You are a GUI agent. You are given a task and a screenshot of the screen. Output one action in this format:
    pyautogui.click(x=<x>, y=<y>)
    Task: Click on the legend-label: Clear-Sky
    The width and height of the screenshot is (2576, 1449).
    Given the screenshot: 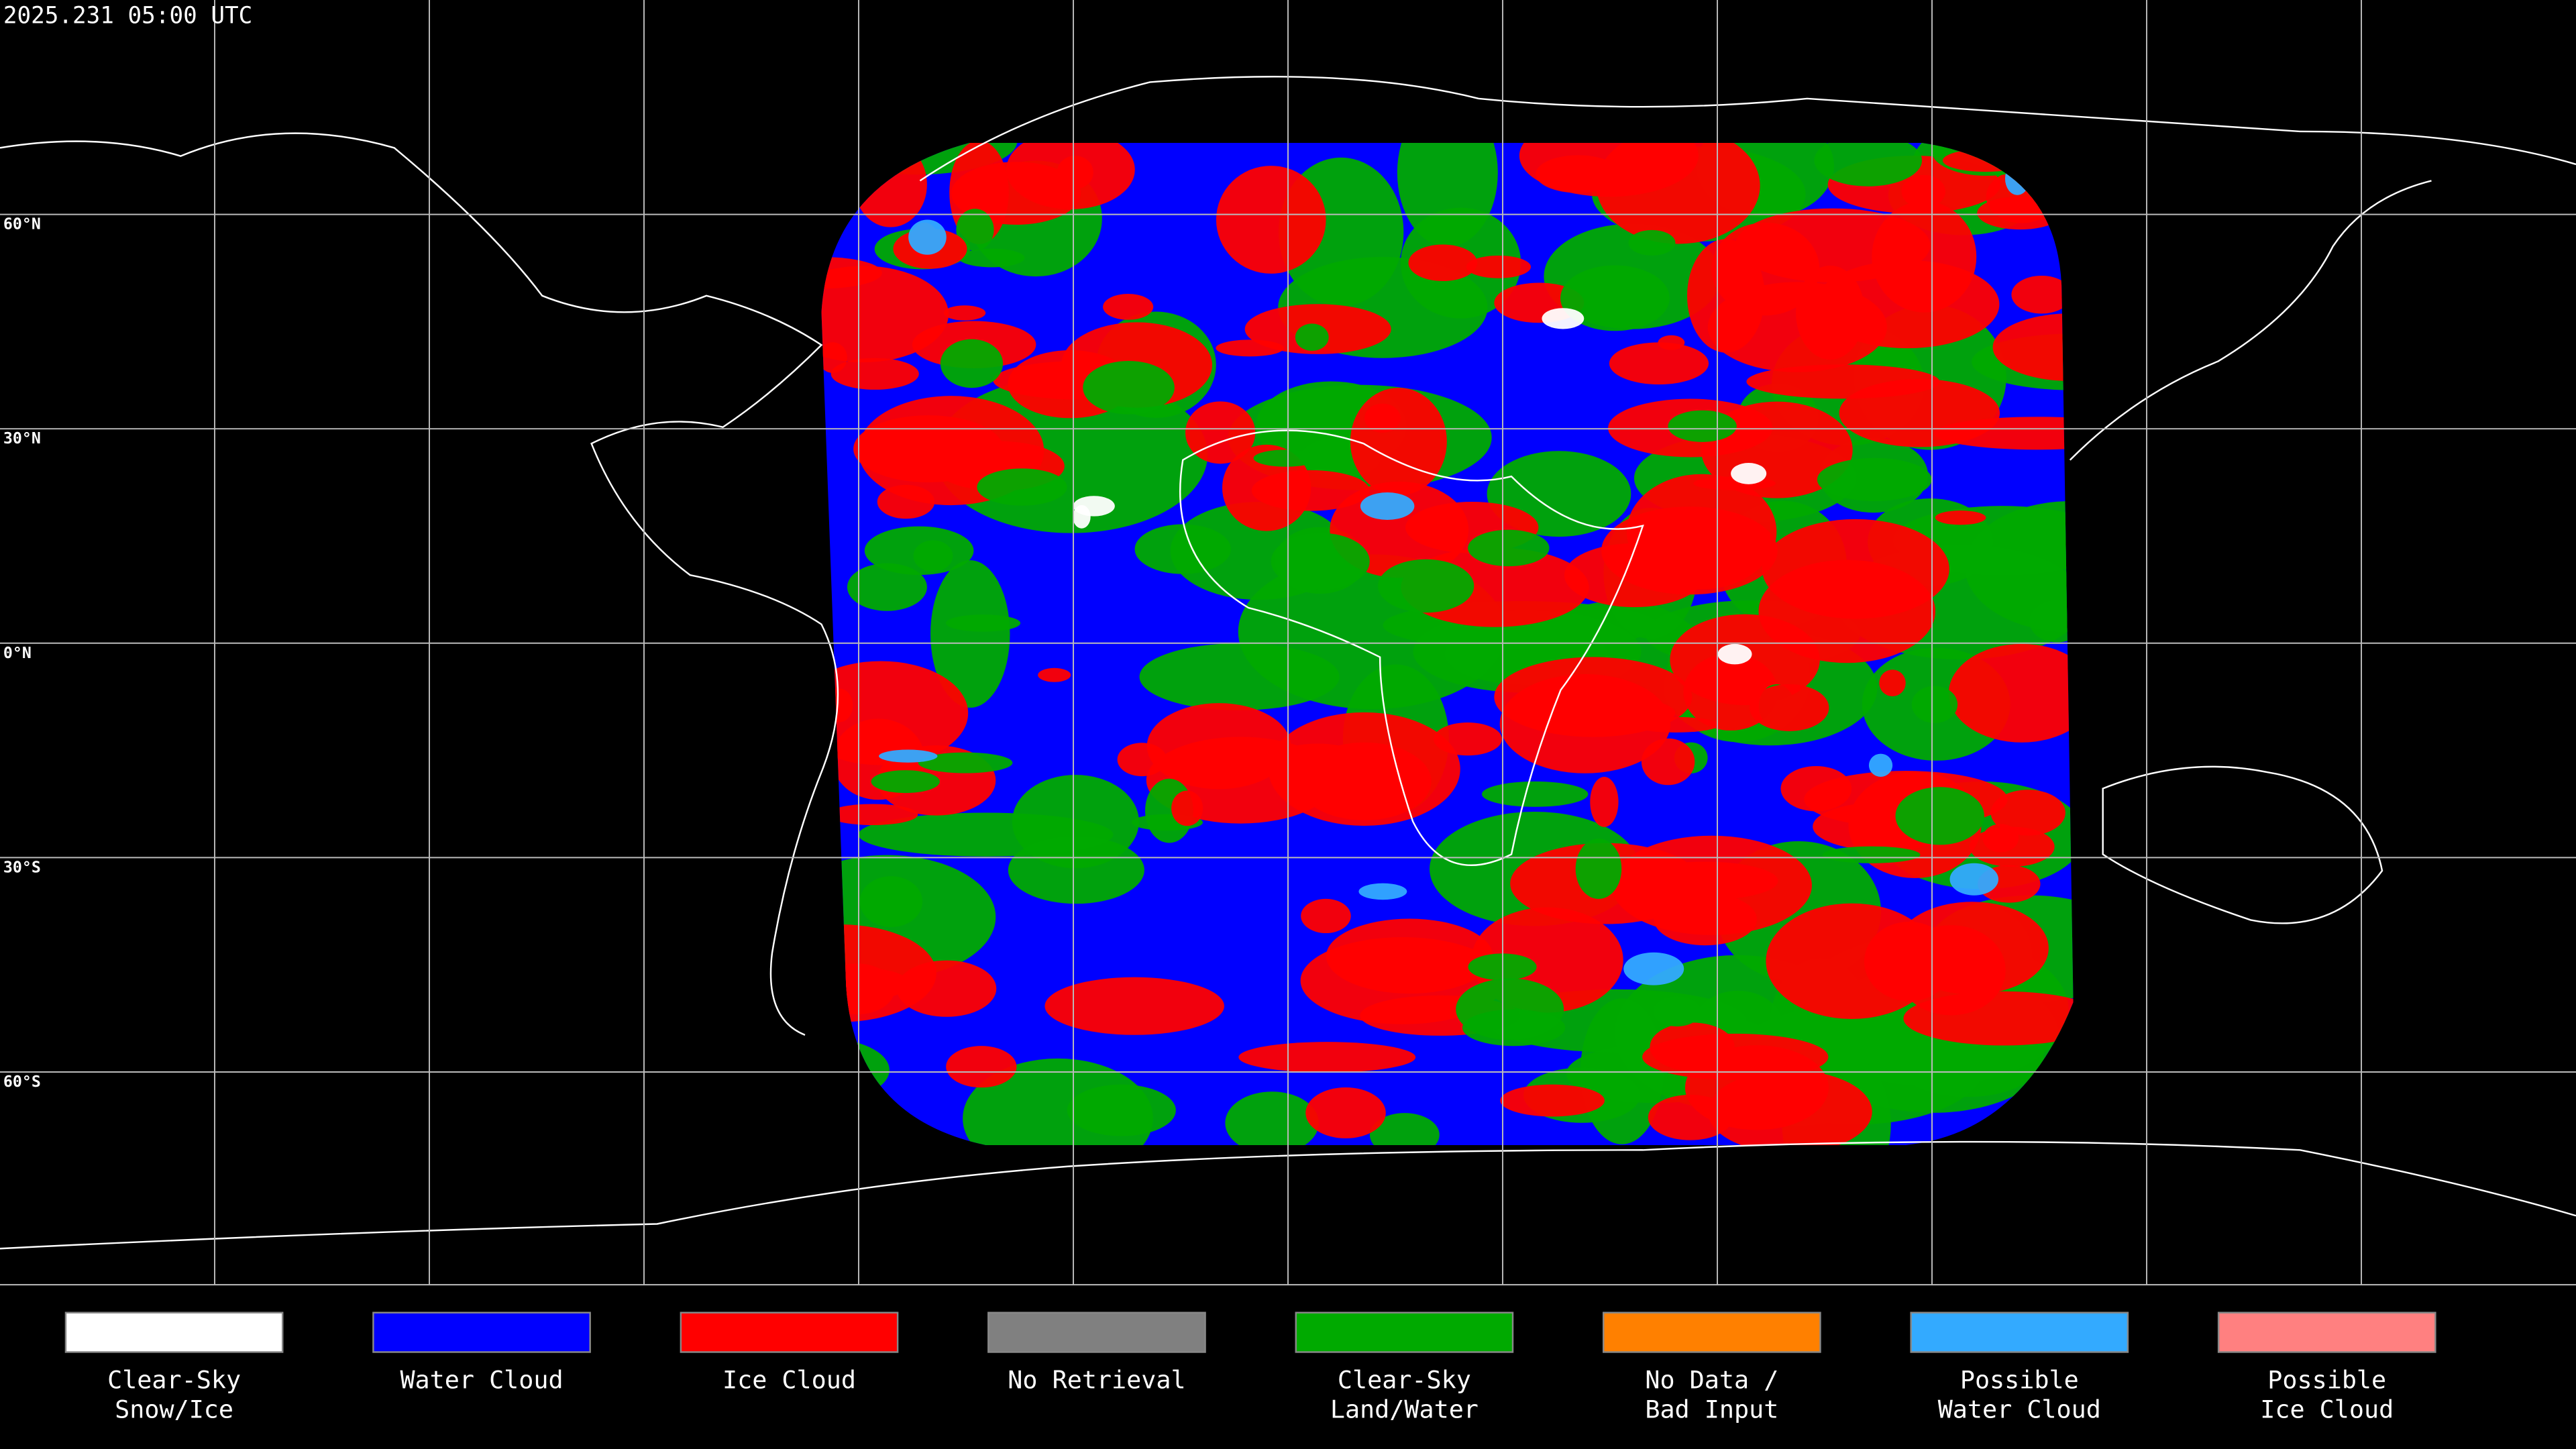 What is the action you would take?
    pyautogui.click(x=174, y=1379)
    